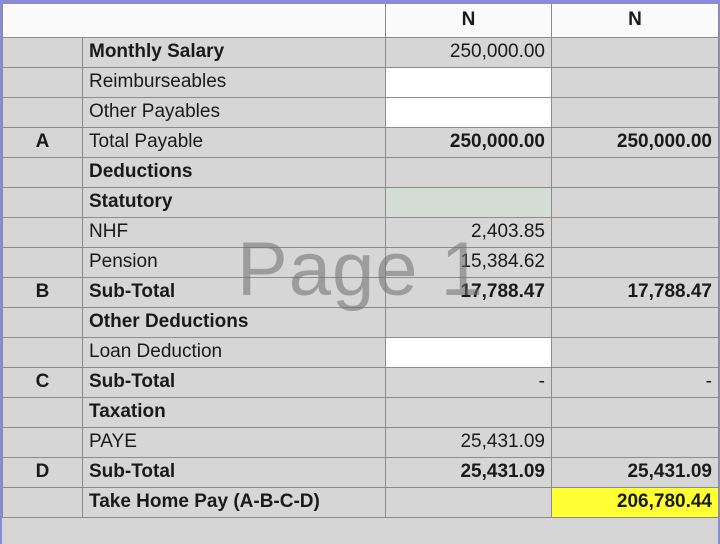 This screenshot has width=720, height=544. What do you see at coordinates (42, 142) in the screenshot?
I see `row-code-cell: A` at bounding box center [42, 142].